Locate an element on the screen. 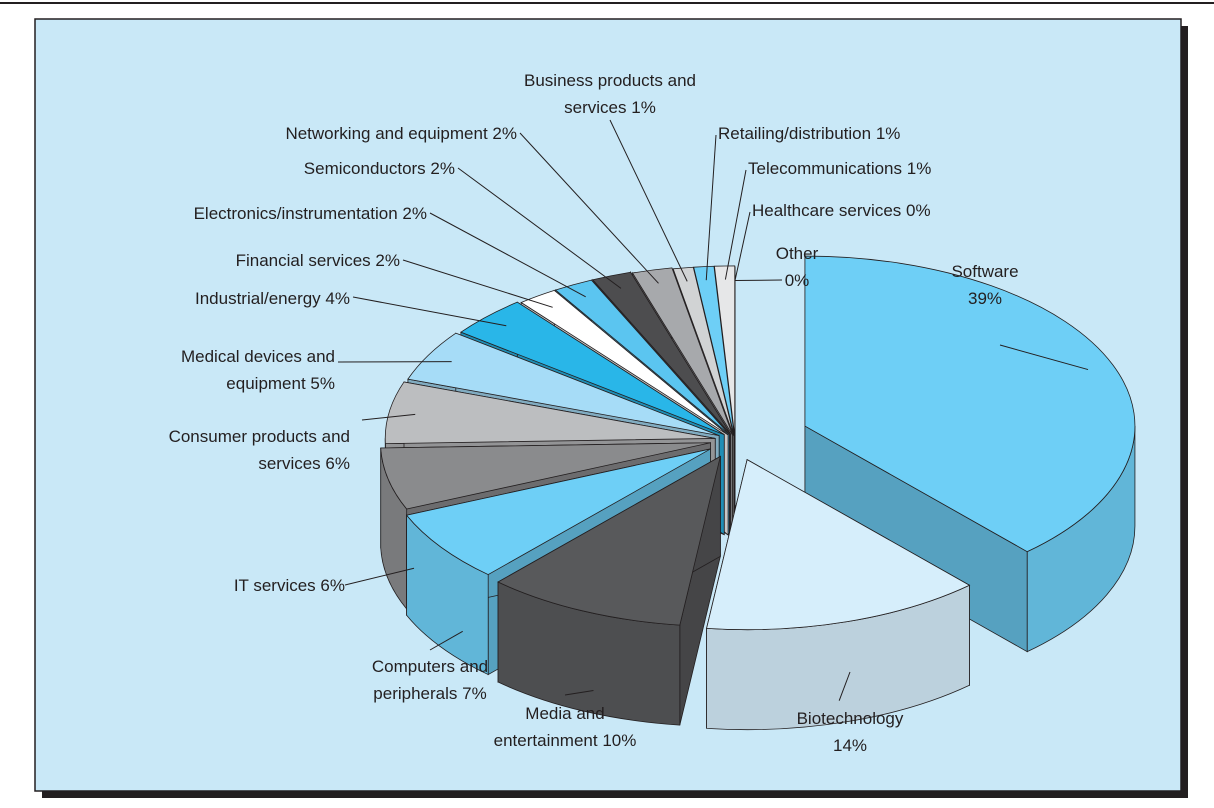  slice-label: Computers and peripherals 7% is located at coordinates (430, 680).